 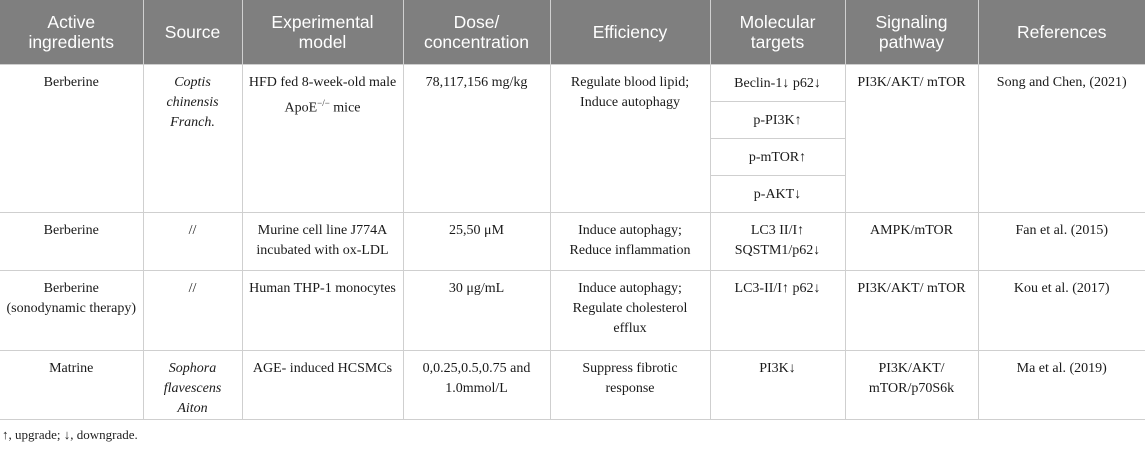 I want to click on cell-reference: Song and Chen, (2021), so click(x=1061, y=138).